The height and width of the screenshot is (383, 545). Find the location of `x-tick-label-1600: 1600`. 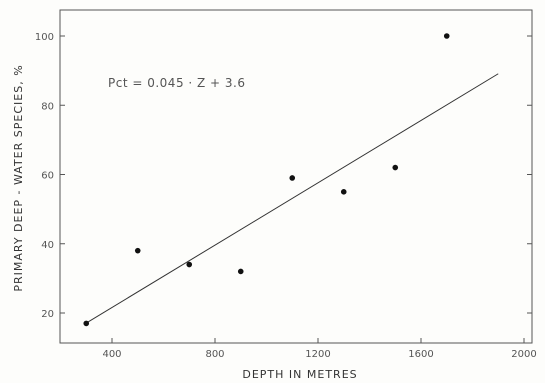

x-tick-label-1600: 1600 is located at coordinates (420, 354).